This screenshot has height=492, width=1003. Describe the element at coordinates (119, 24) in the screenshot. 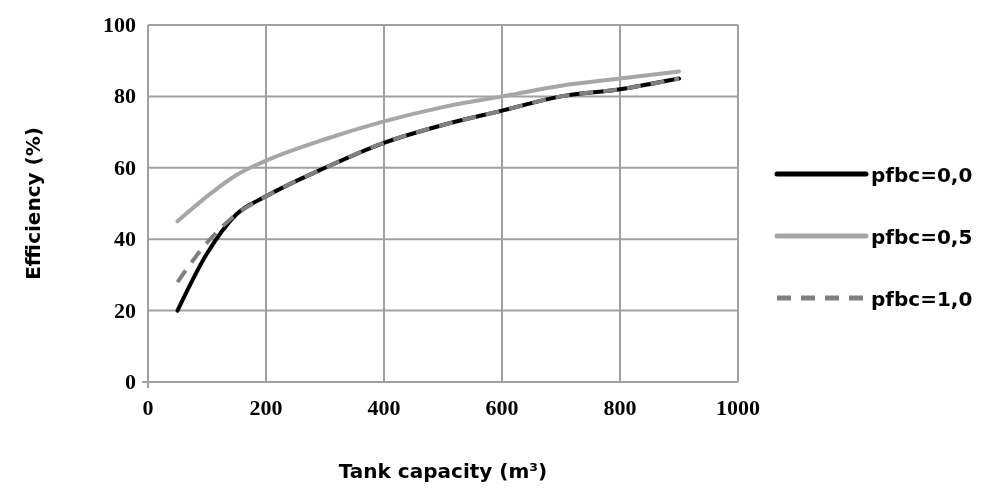

I see `y-tick-label: 100` at that location.